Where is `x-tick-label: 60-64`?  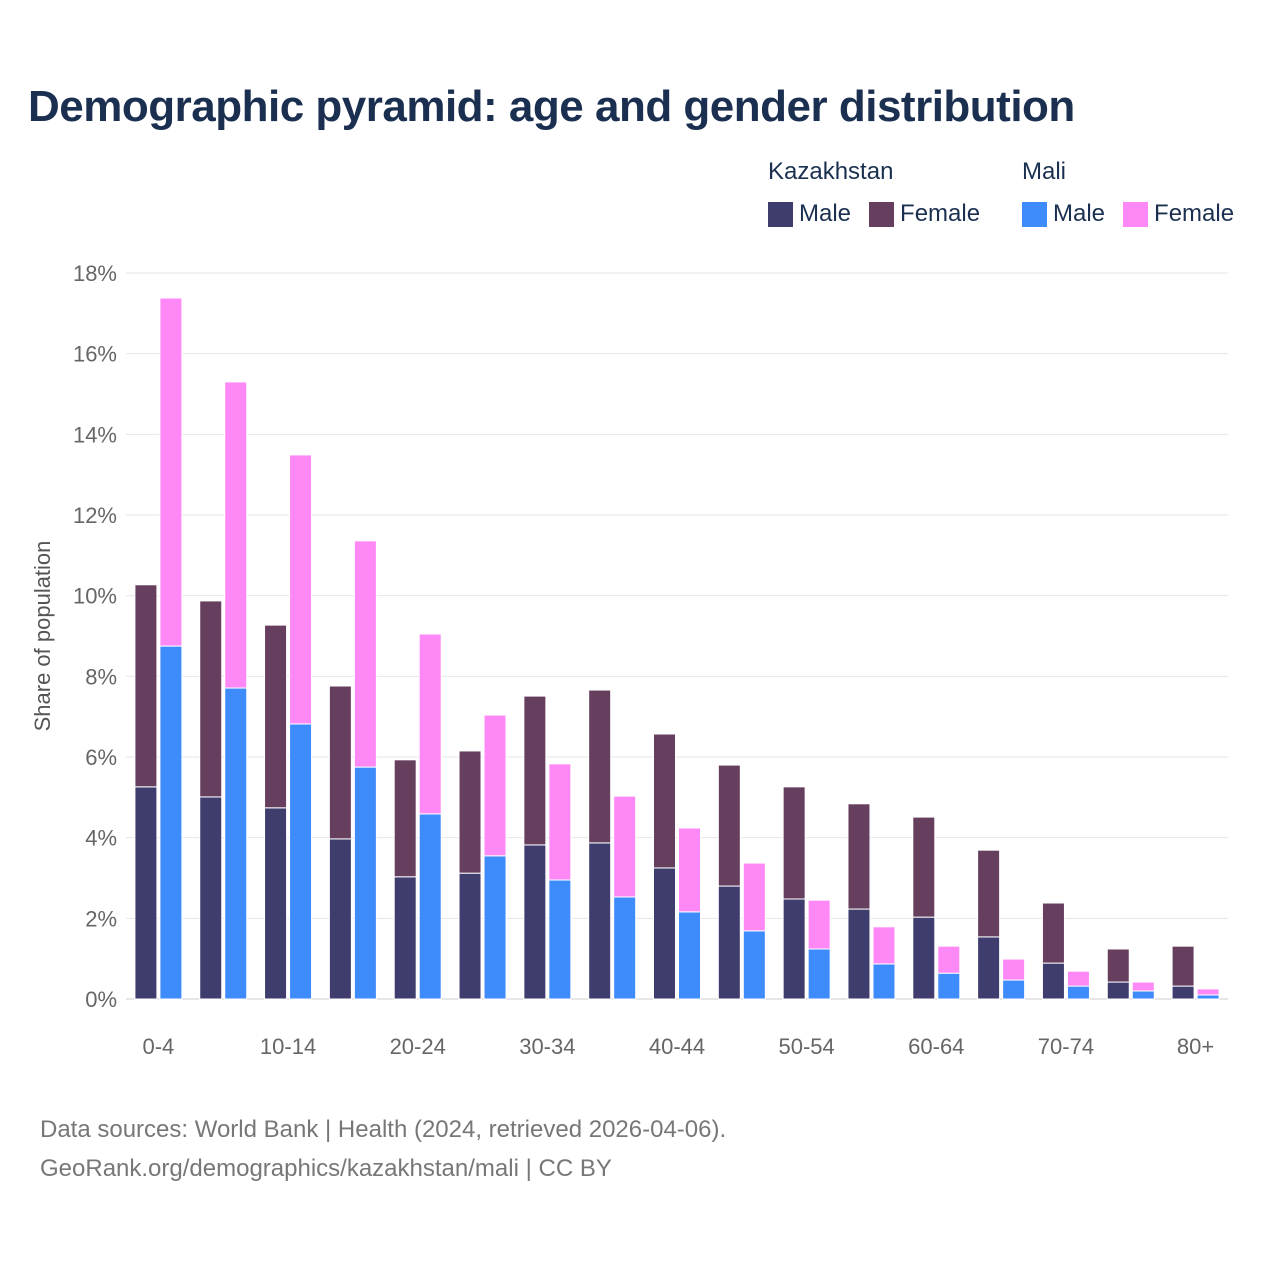 x-tick-label: 60-64 is located at coordinates (936, 1046).